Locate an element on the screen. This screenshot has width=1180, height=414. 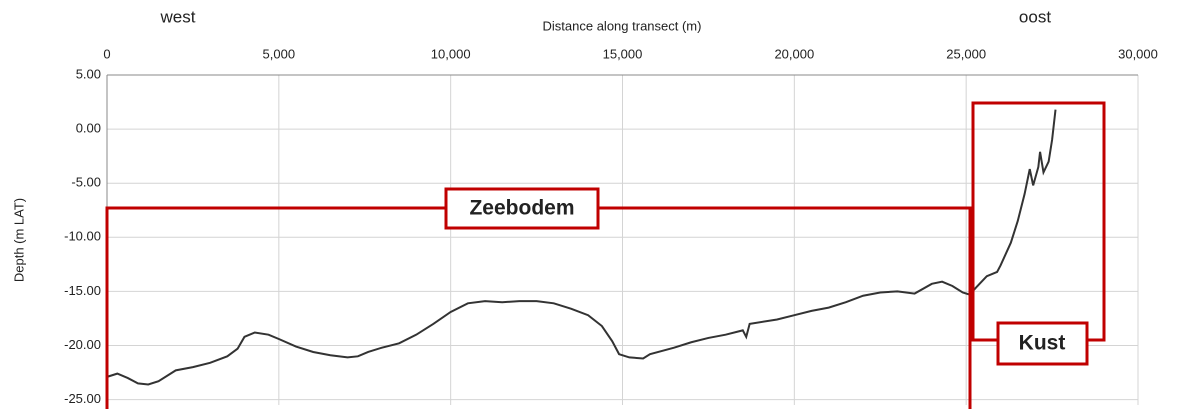
y-tick-label: 0.00 is located at coordinates (88, 128).